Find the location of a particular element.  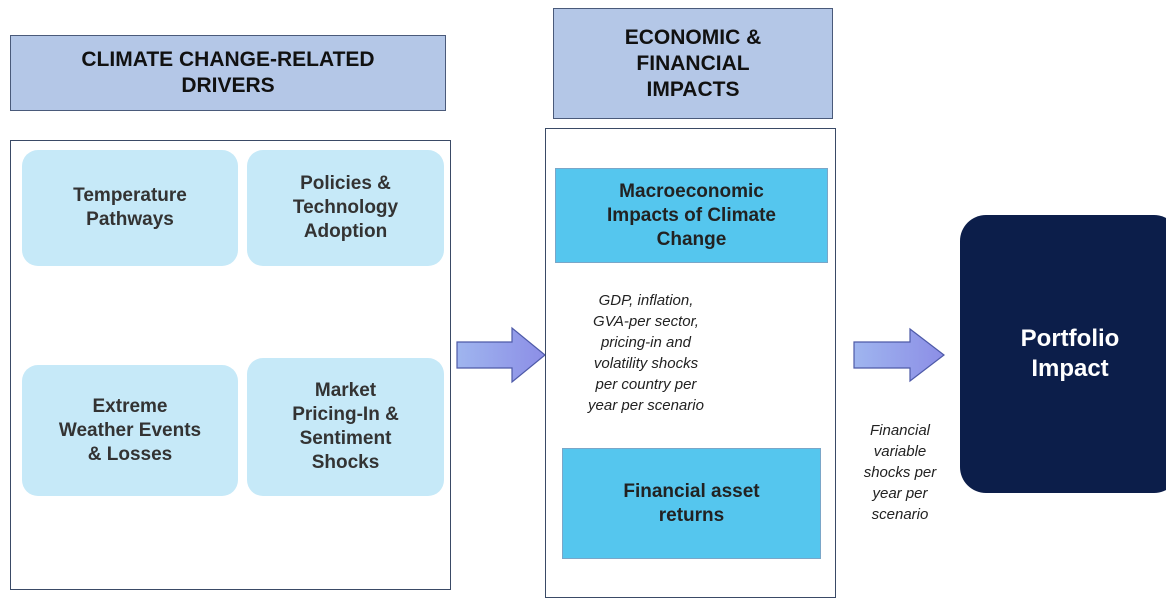

header-middle: ECONOMIC & FINANCIAL IMPACTS is located at coordinates (693, 63).